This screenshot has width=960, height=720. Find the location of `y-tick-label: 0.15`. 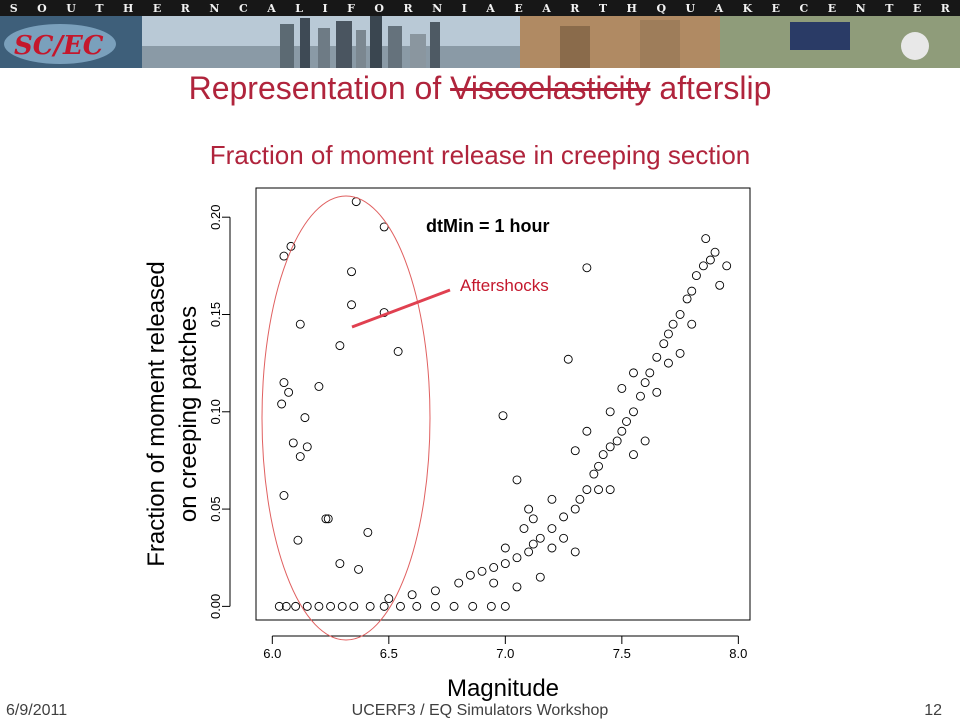

y-tick-label: 0.15 is located at coordinates (215, 314).